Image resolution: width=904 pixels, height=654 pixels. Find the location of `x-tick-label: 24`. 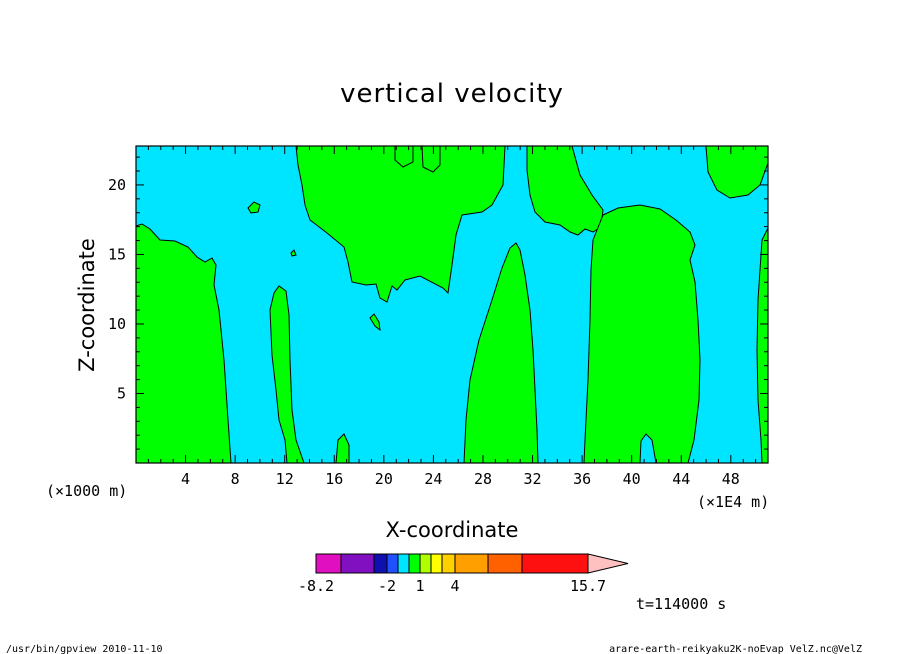

x-tick-label: 24 is located at coordinates (433, 479).